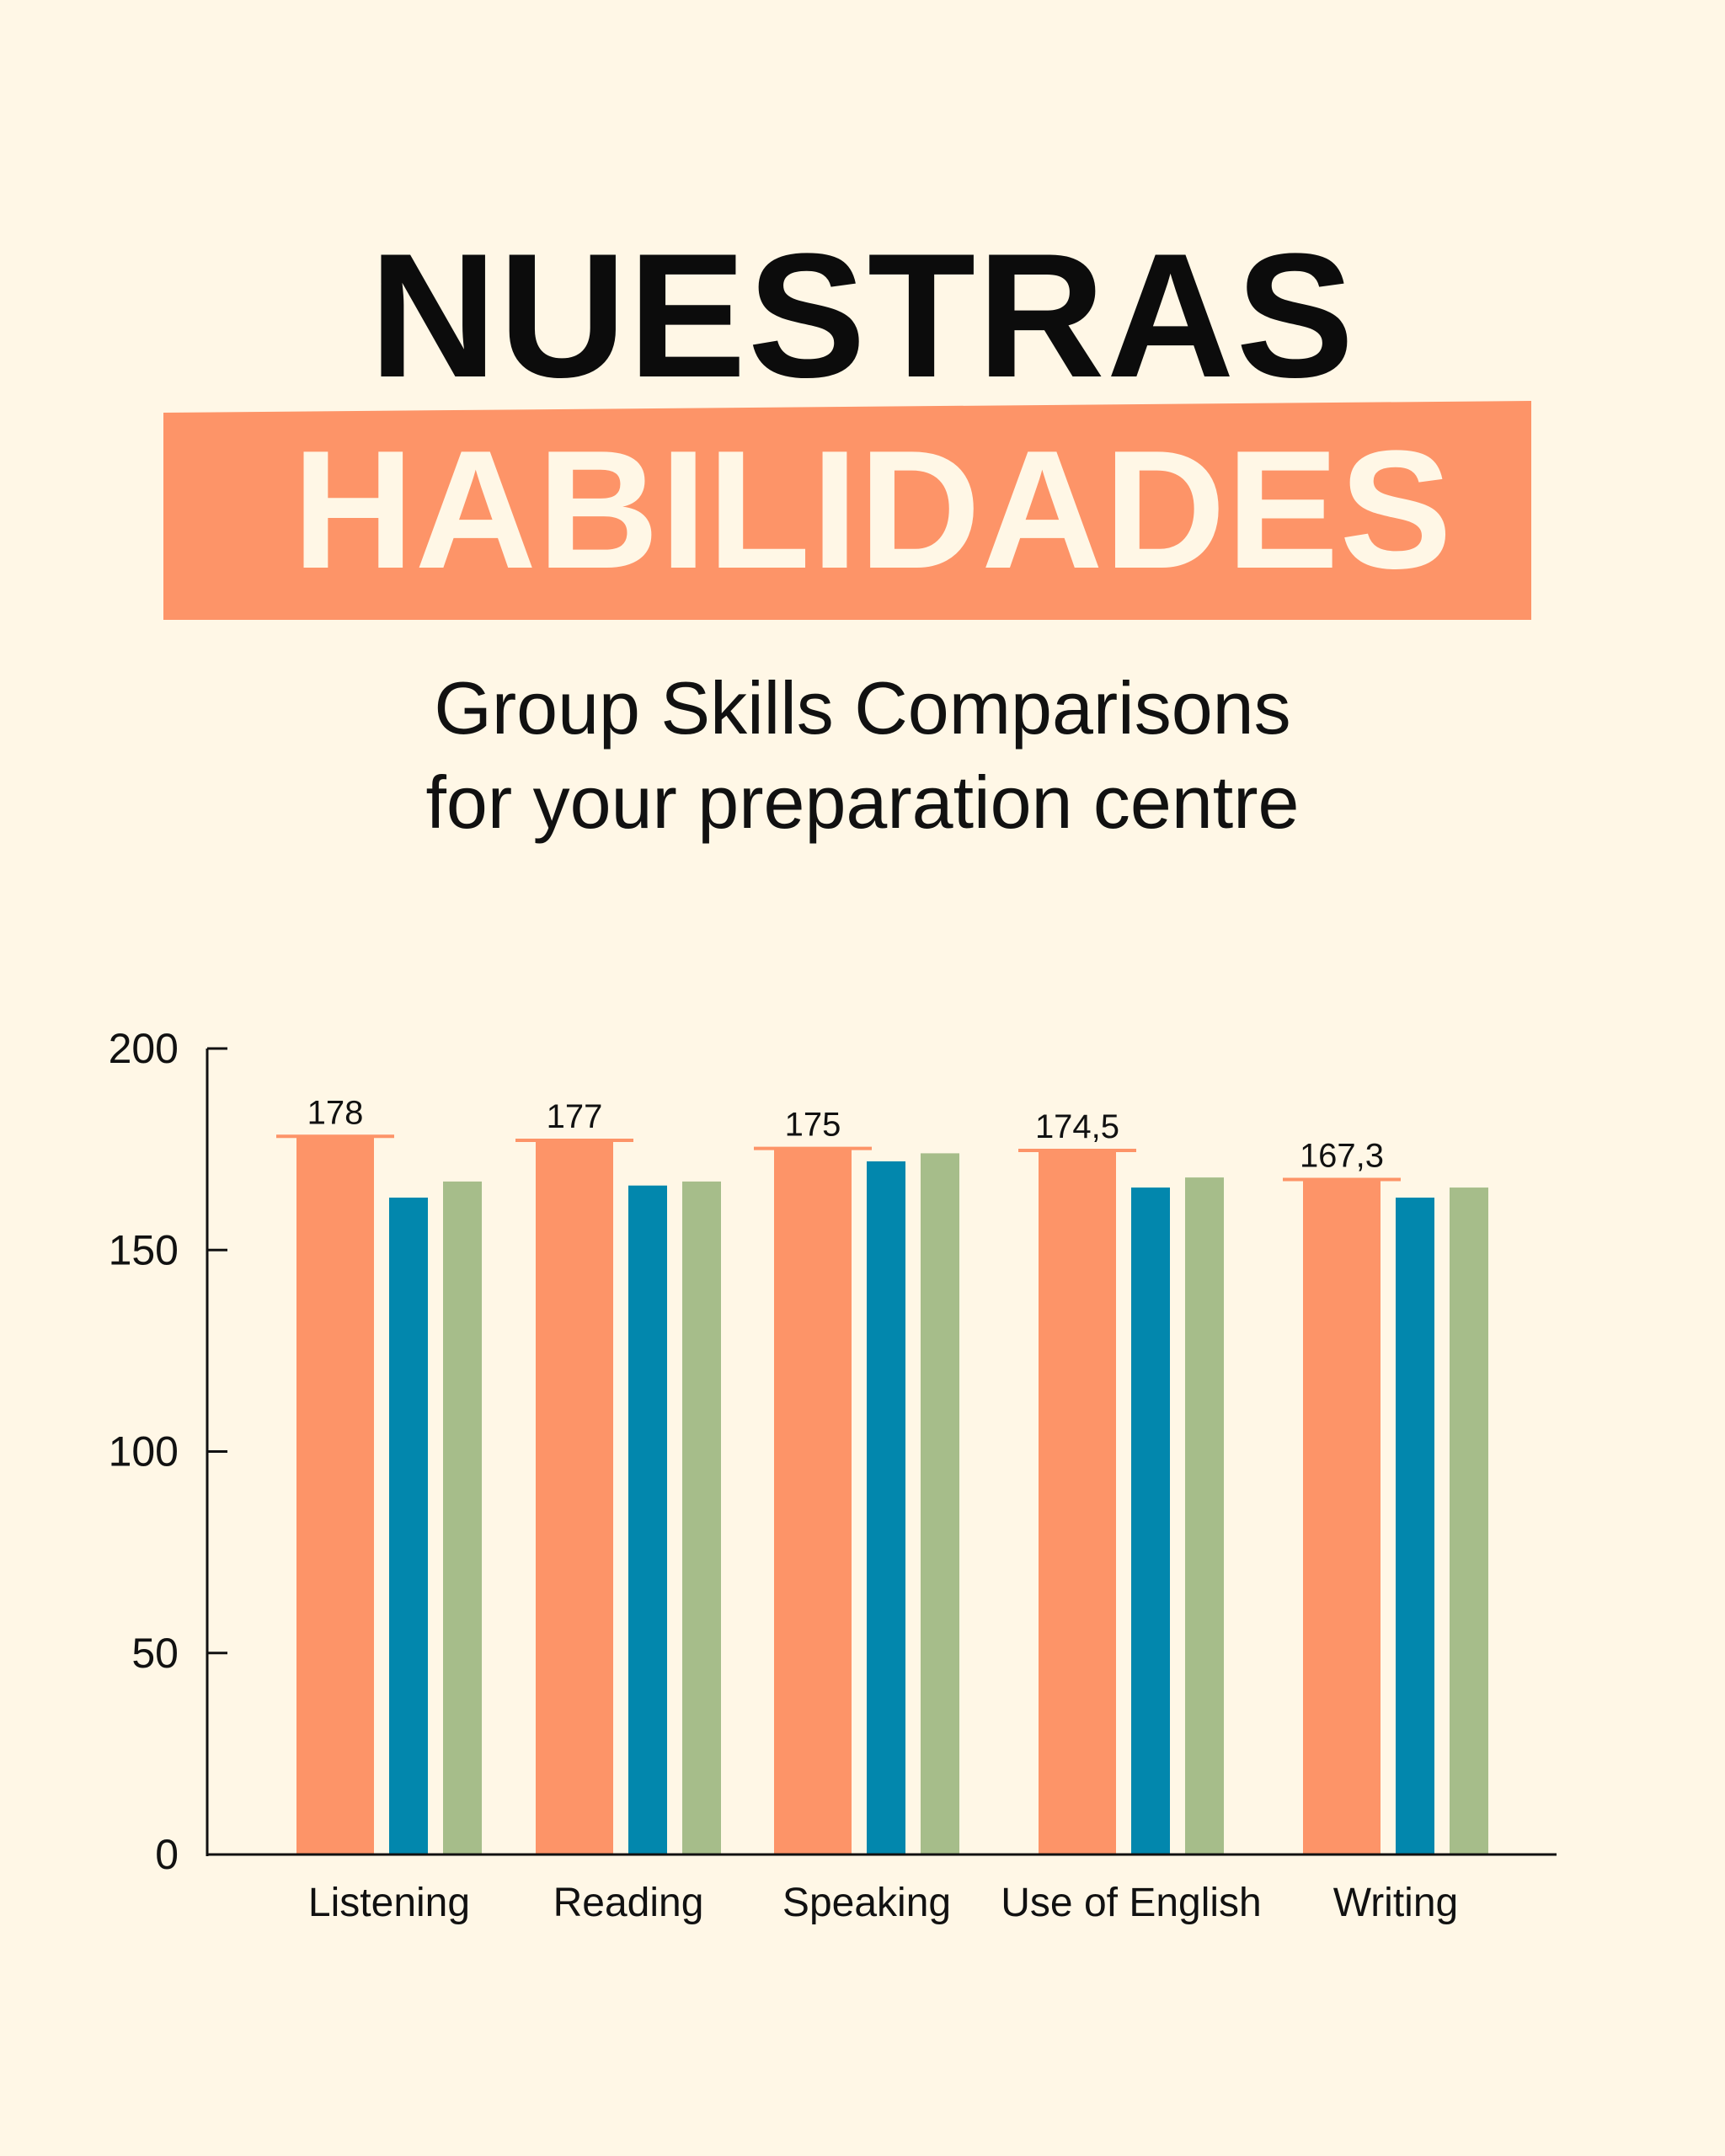 The image size is (1725, 2156). I want to click on subtitle-line-2: for your preparation centre, so click(862, 802).